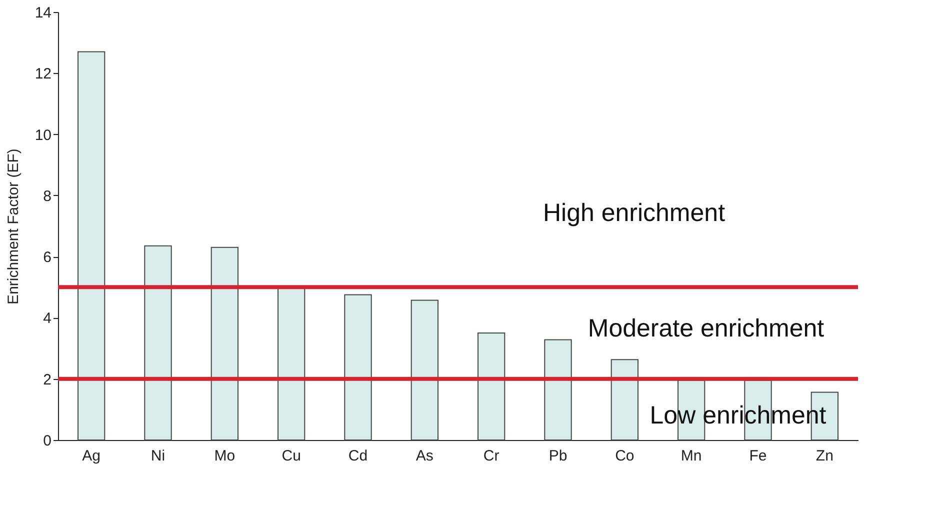 Image resolution: width=936 pixels, height=508 pixels. I want to click on x-tick-label: Fe, so click(758, 456).